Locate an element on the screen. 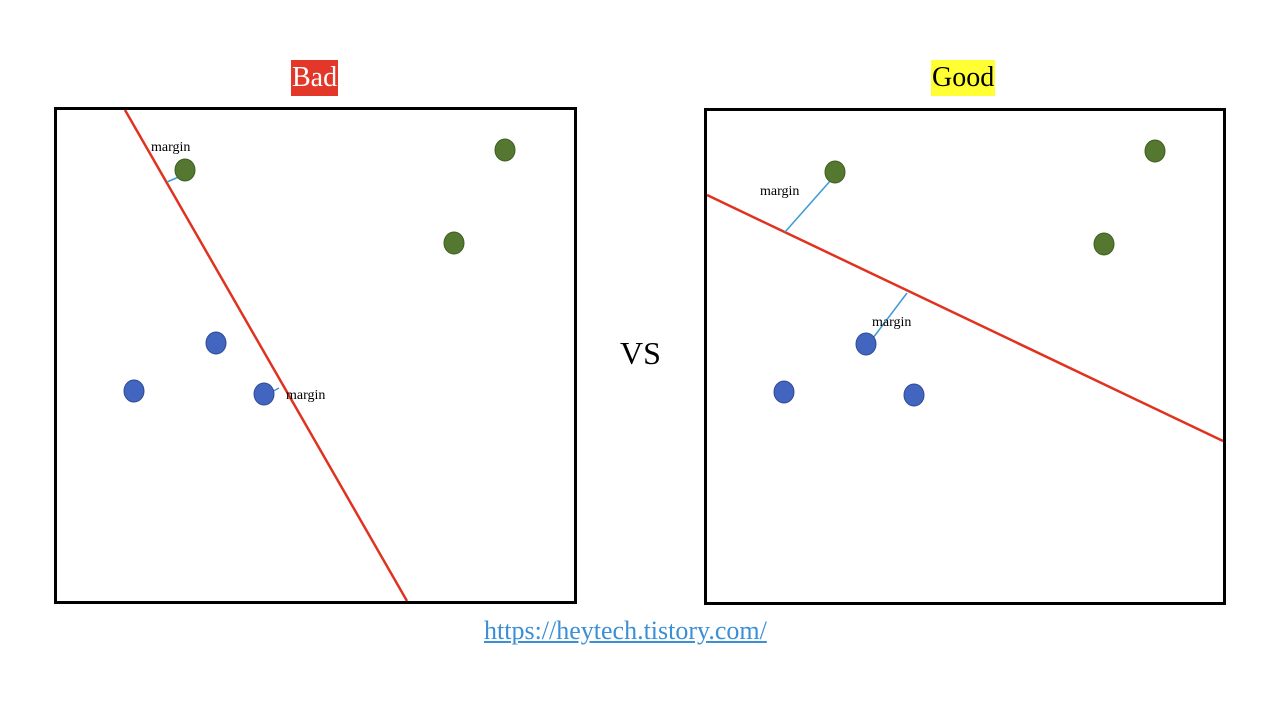 This screenshot has height=708, width=1280. decision-boundary-line is located at coordinates (965, 318).